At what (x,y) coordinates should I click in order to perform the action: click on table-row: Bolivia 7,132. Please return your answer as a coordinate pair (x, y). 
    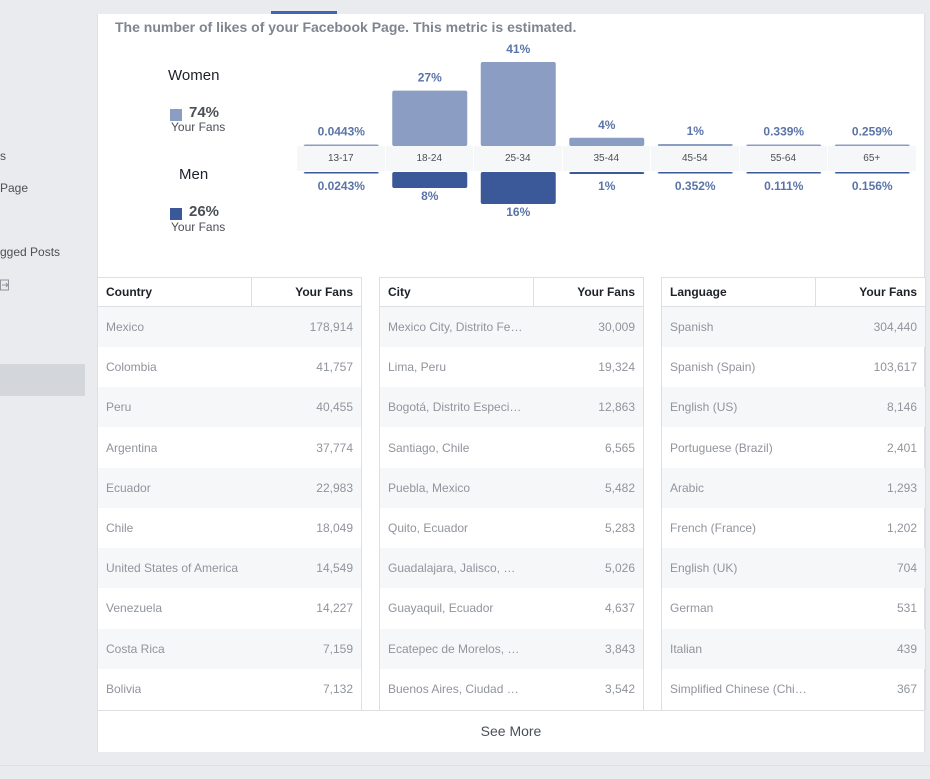
    Looking at the image, I should click on (229, 689).